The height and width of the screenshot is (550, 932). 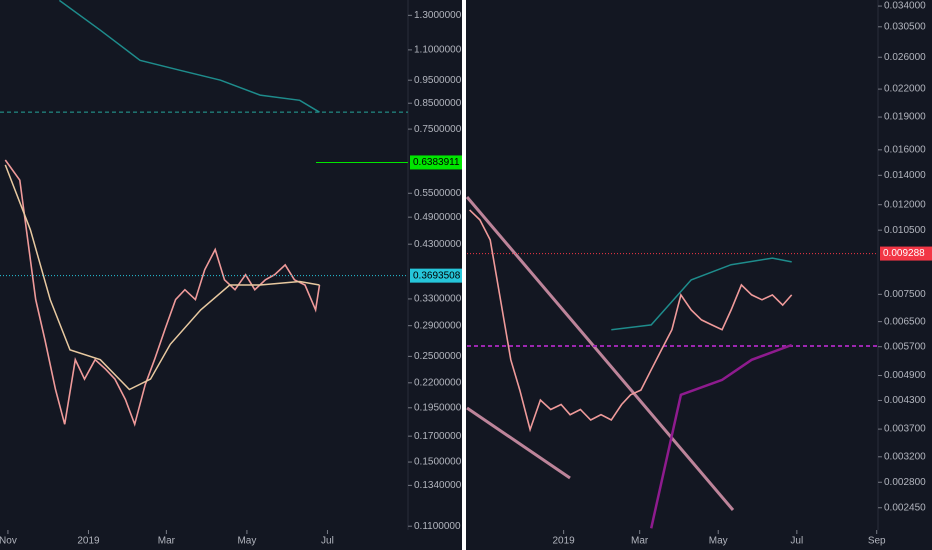 What do you see at coordinates (438, 217) in the screenshot?
I see `y-tick-label: 0.4900000` at bounding box center [438, 217].